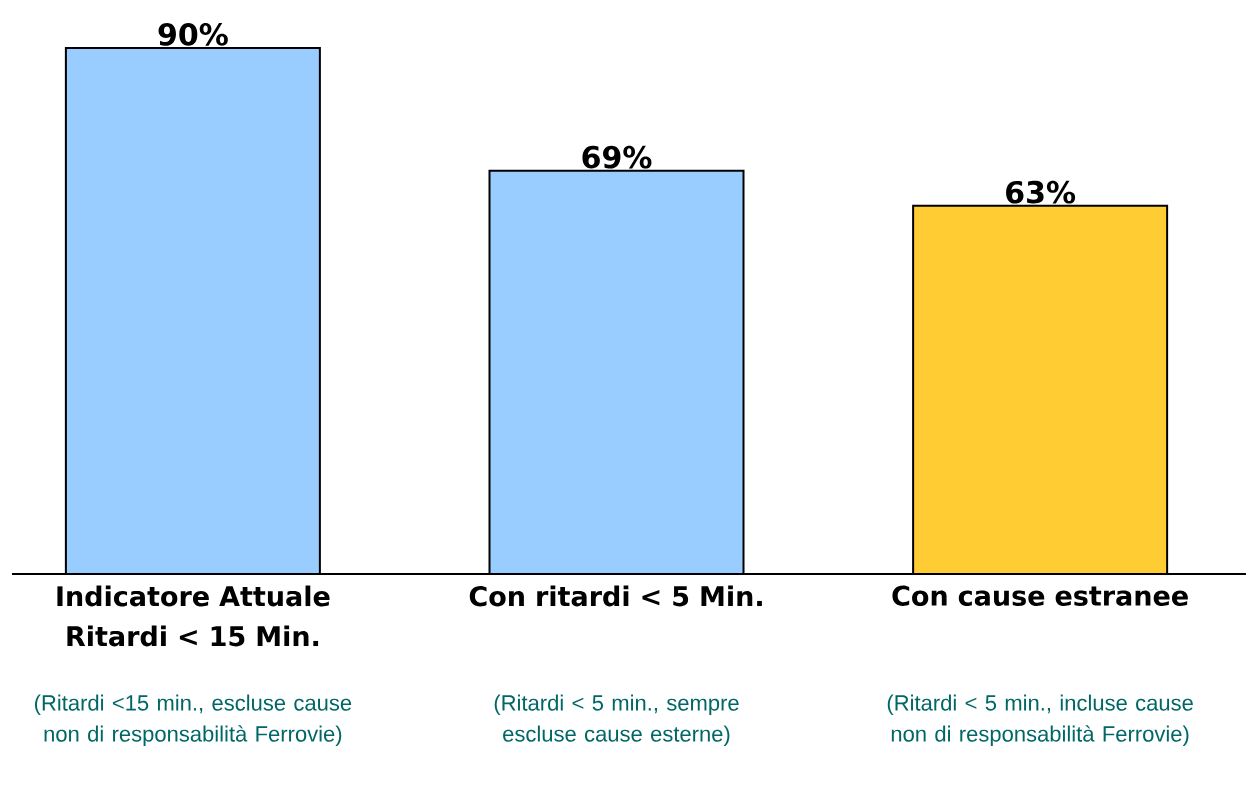 This screenshot has height=787, width=1246. I want to click on x-tick-label: Con cause estranee, so click(1040, 595).